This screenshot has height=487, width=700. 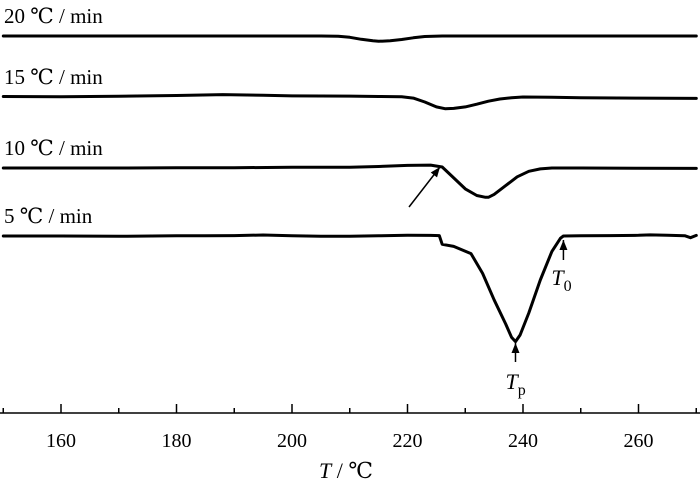 I want to click on t0-label: T0, so click(x=561, y=280).